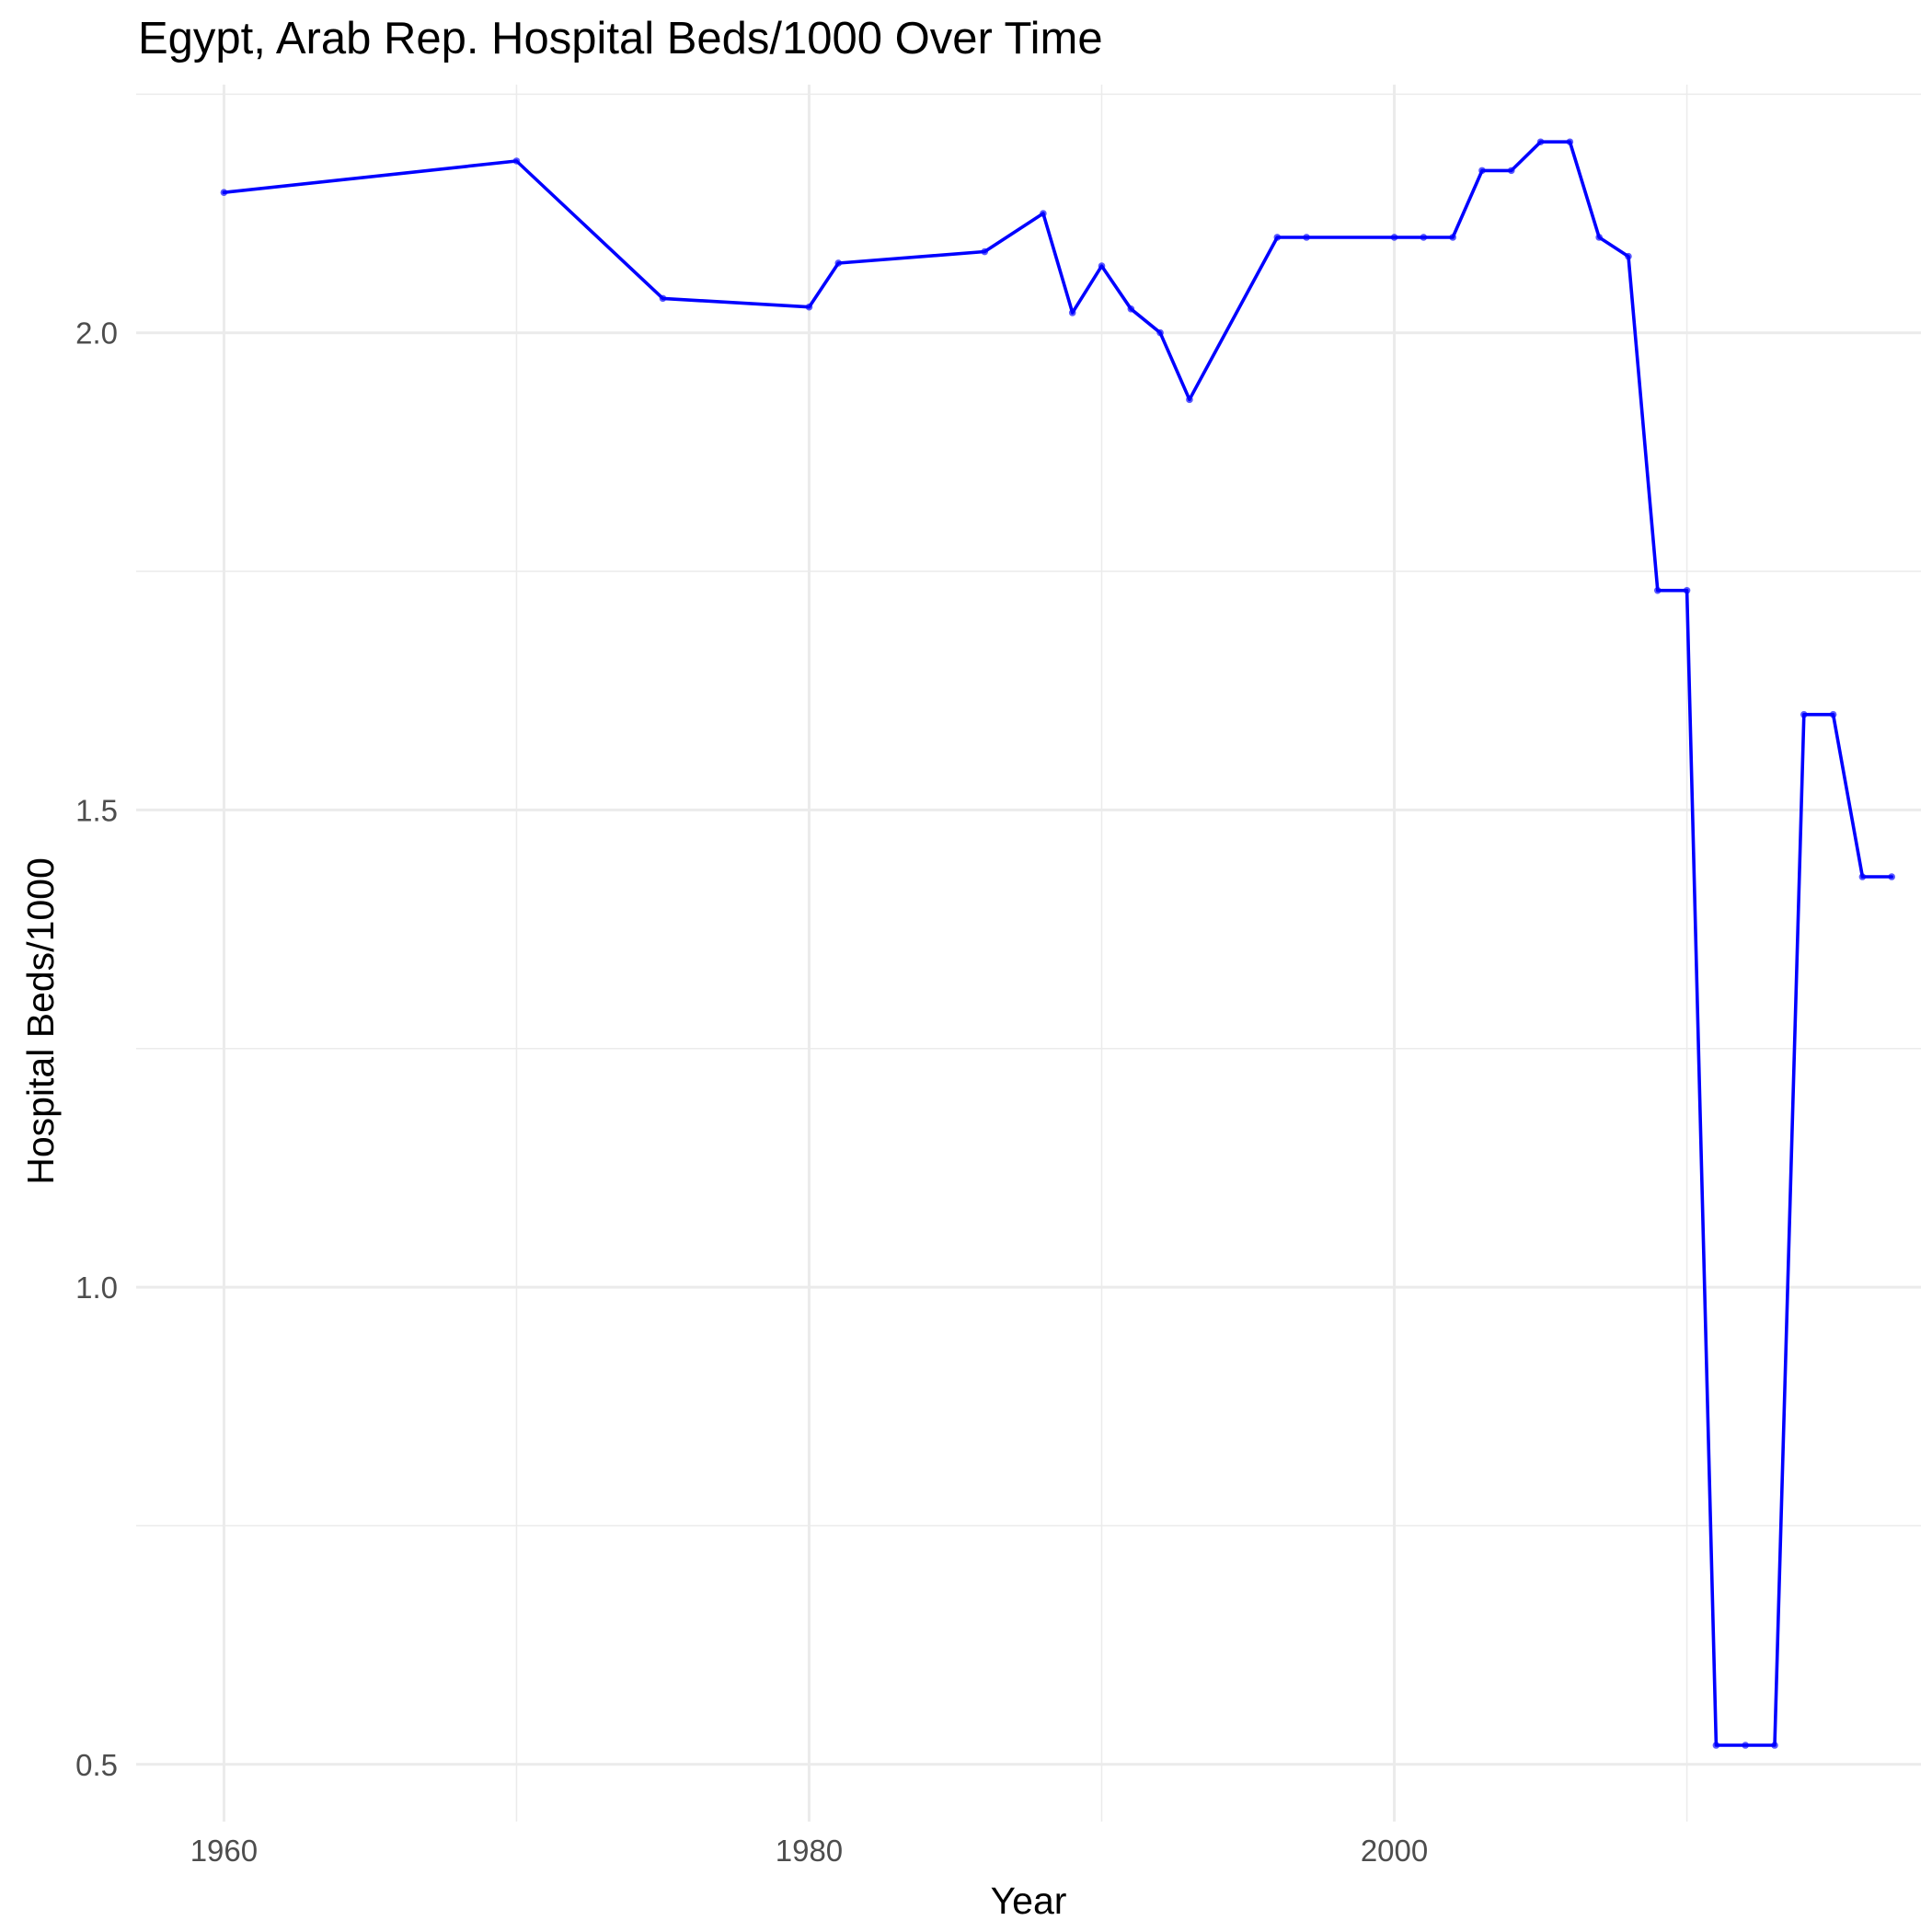 The width and height of the screenshot is (1932, 1932). What do you see at coordinates (96, 1288) in the screenshot?
I see `y-tick-label: 1.0` at bounding box center [96, 1288].